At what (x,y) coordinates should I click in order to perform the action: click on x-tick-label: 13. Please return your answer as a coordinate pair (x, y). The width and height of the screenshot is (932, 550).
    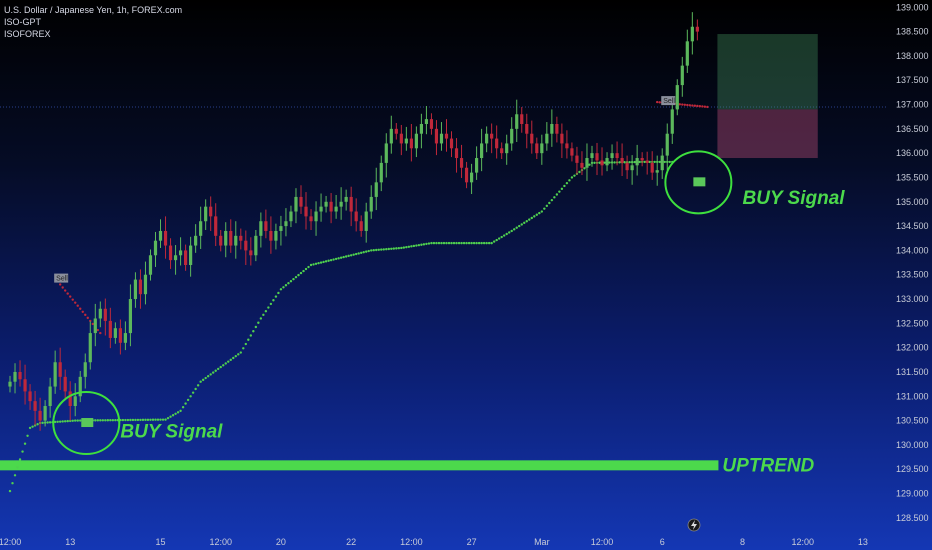
    Looking at the image, I should click on (863, 542).